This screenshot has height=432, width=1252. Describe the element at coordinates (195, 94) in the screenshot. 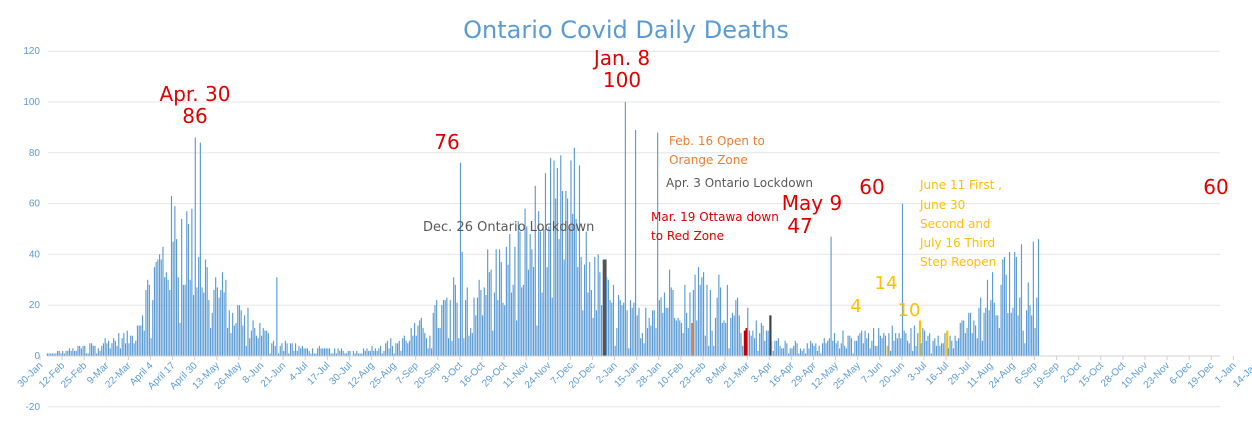

I see `annotation-label: Apr. 30` at that location.